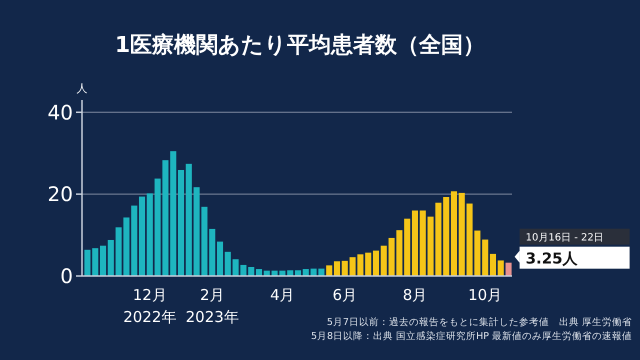  What do you see at coordinates (471, 336) in the screenshot?
I see `text: 5月8日以降：出典 国立感染症研究所HP 最新値のみ厚生労働省の速報値` at bounding box center [471, 336].